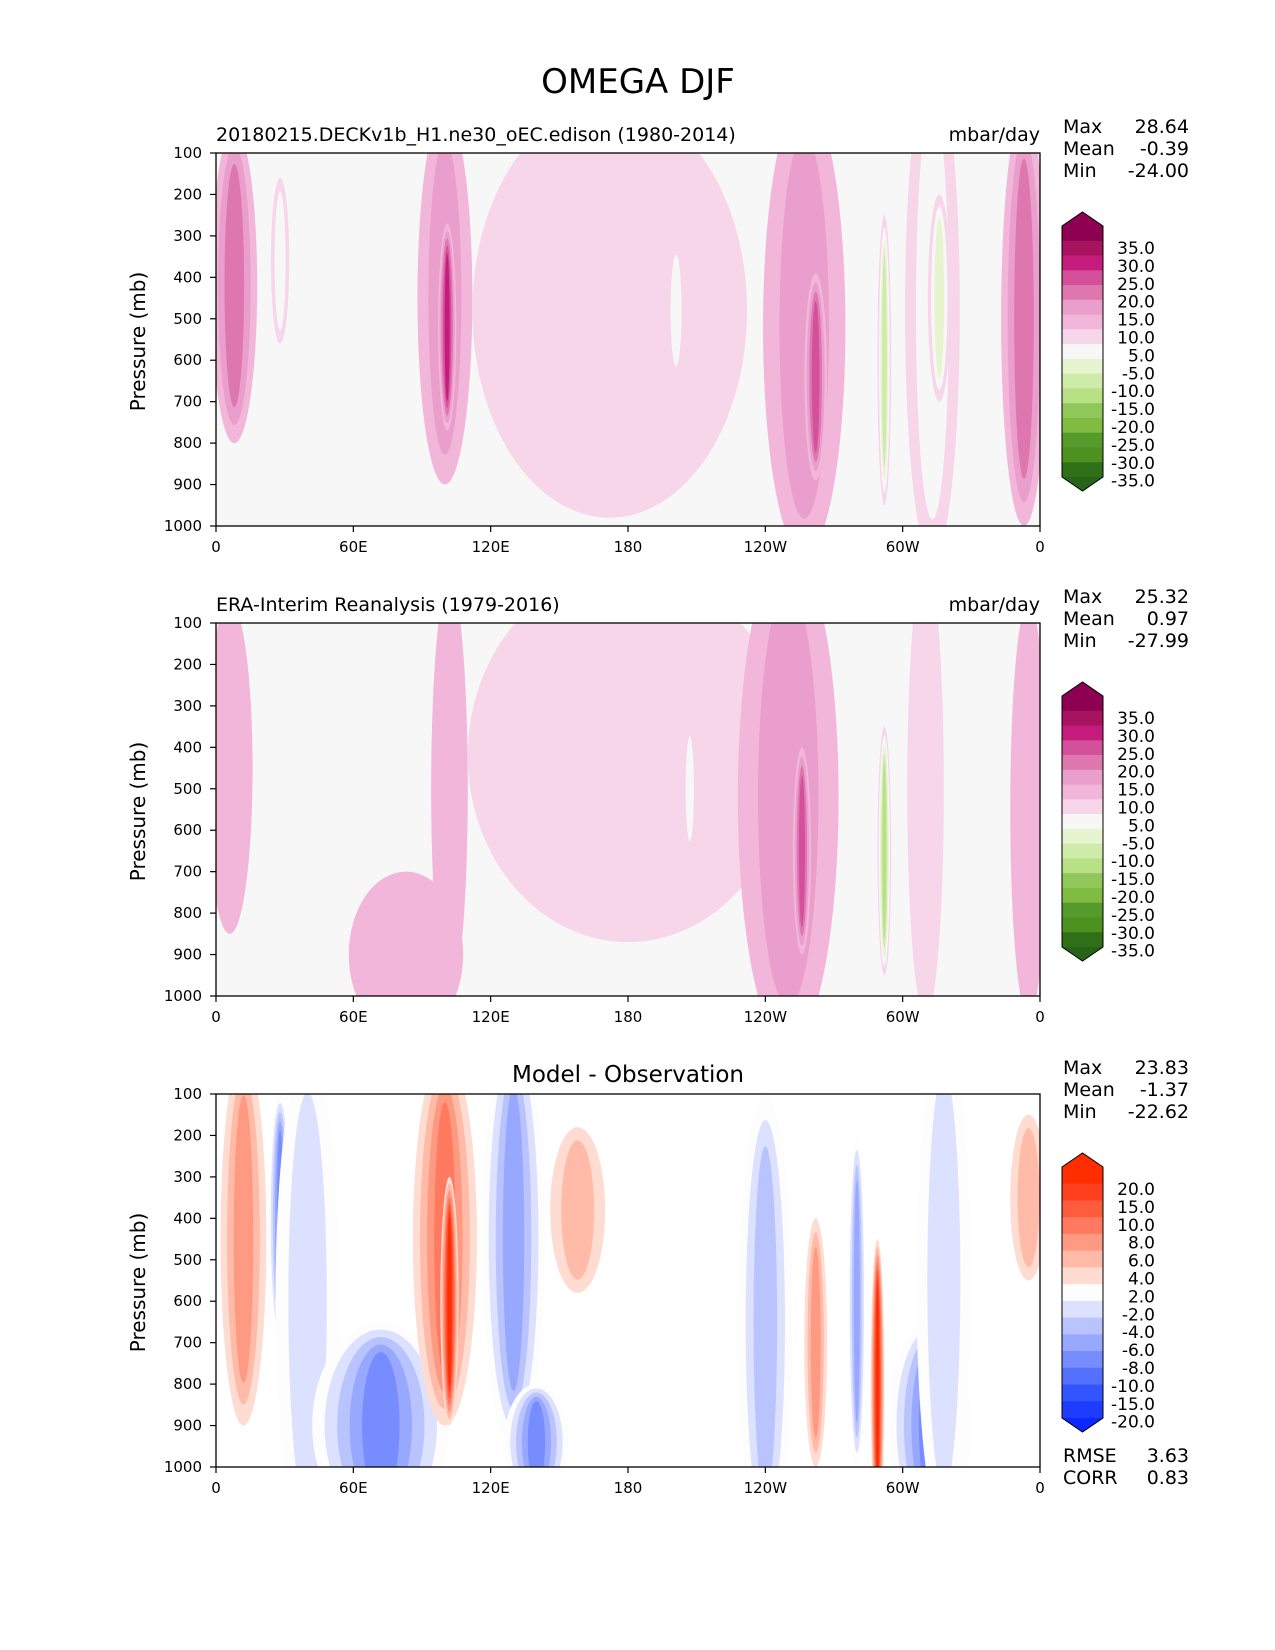  I want to click on ytick-label: 1000, so click(183, 526).